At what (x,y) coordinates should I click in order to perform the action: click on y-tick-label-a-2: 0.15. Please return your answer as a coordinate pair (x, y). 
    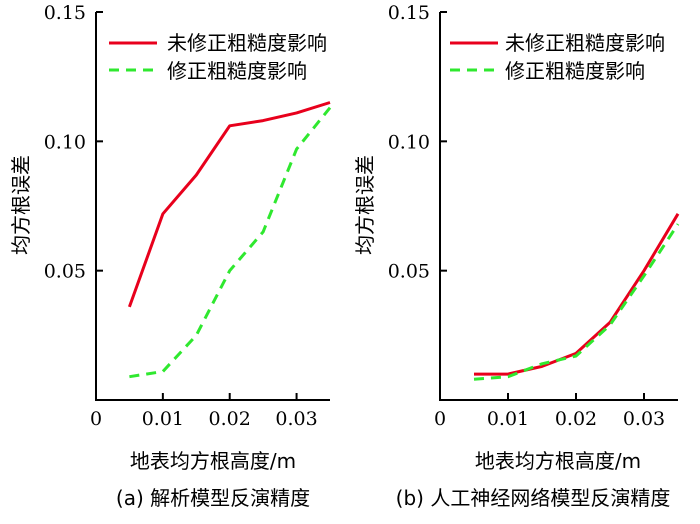
    Looking at the image, I should click on (65, 13).